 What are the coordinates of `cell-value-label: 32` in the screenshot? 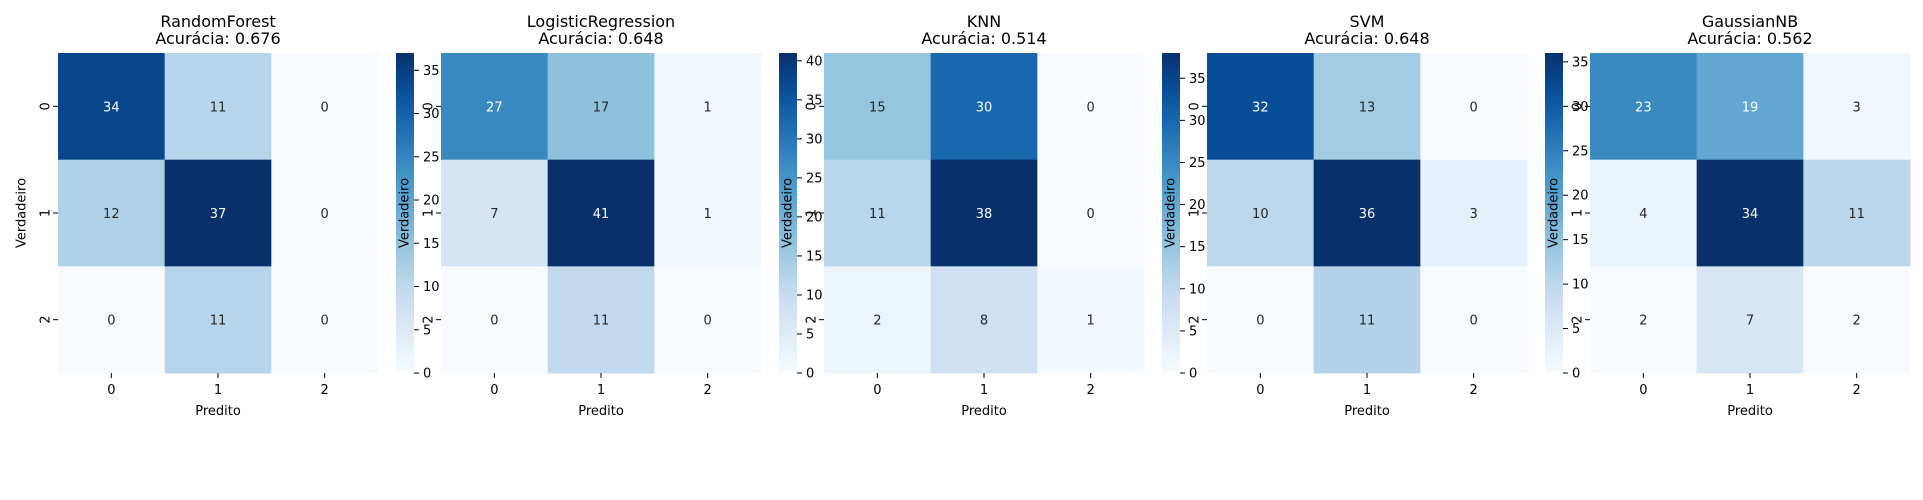 It's located at (1260, 107).